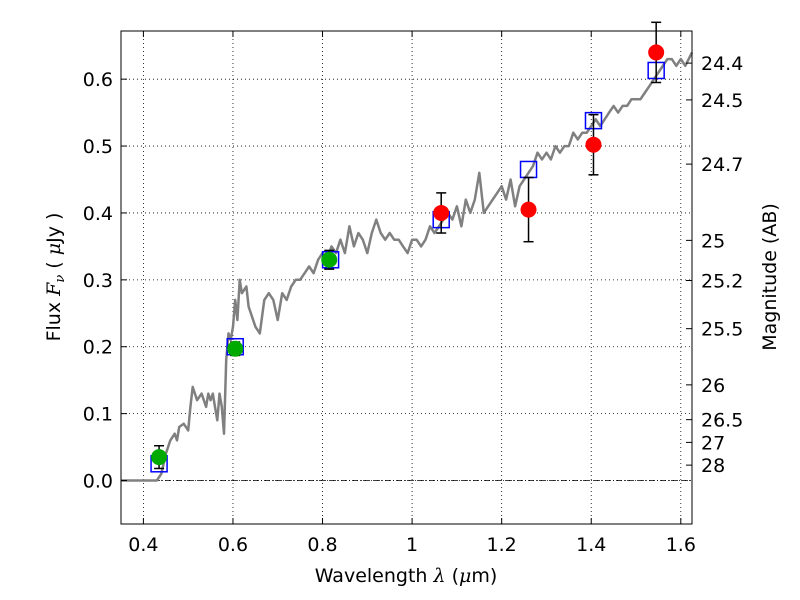 Image resolution: width=800 pixels, height=600 pixels. I want to click on y-tick-label: 0.6, so click(98, 80).